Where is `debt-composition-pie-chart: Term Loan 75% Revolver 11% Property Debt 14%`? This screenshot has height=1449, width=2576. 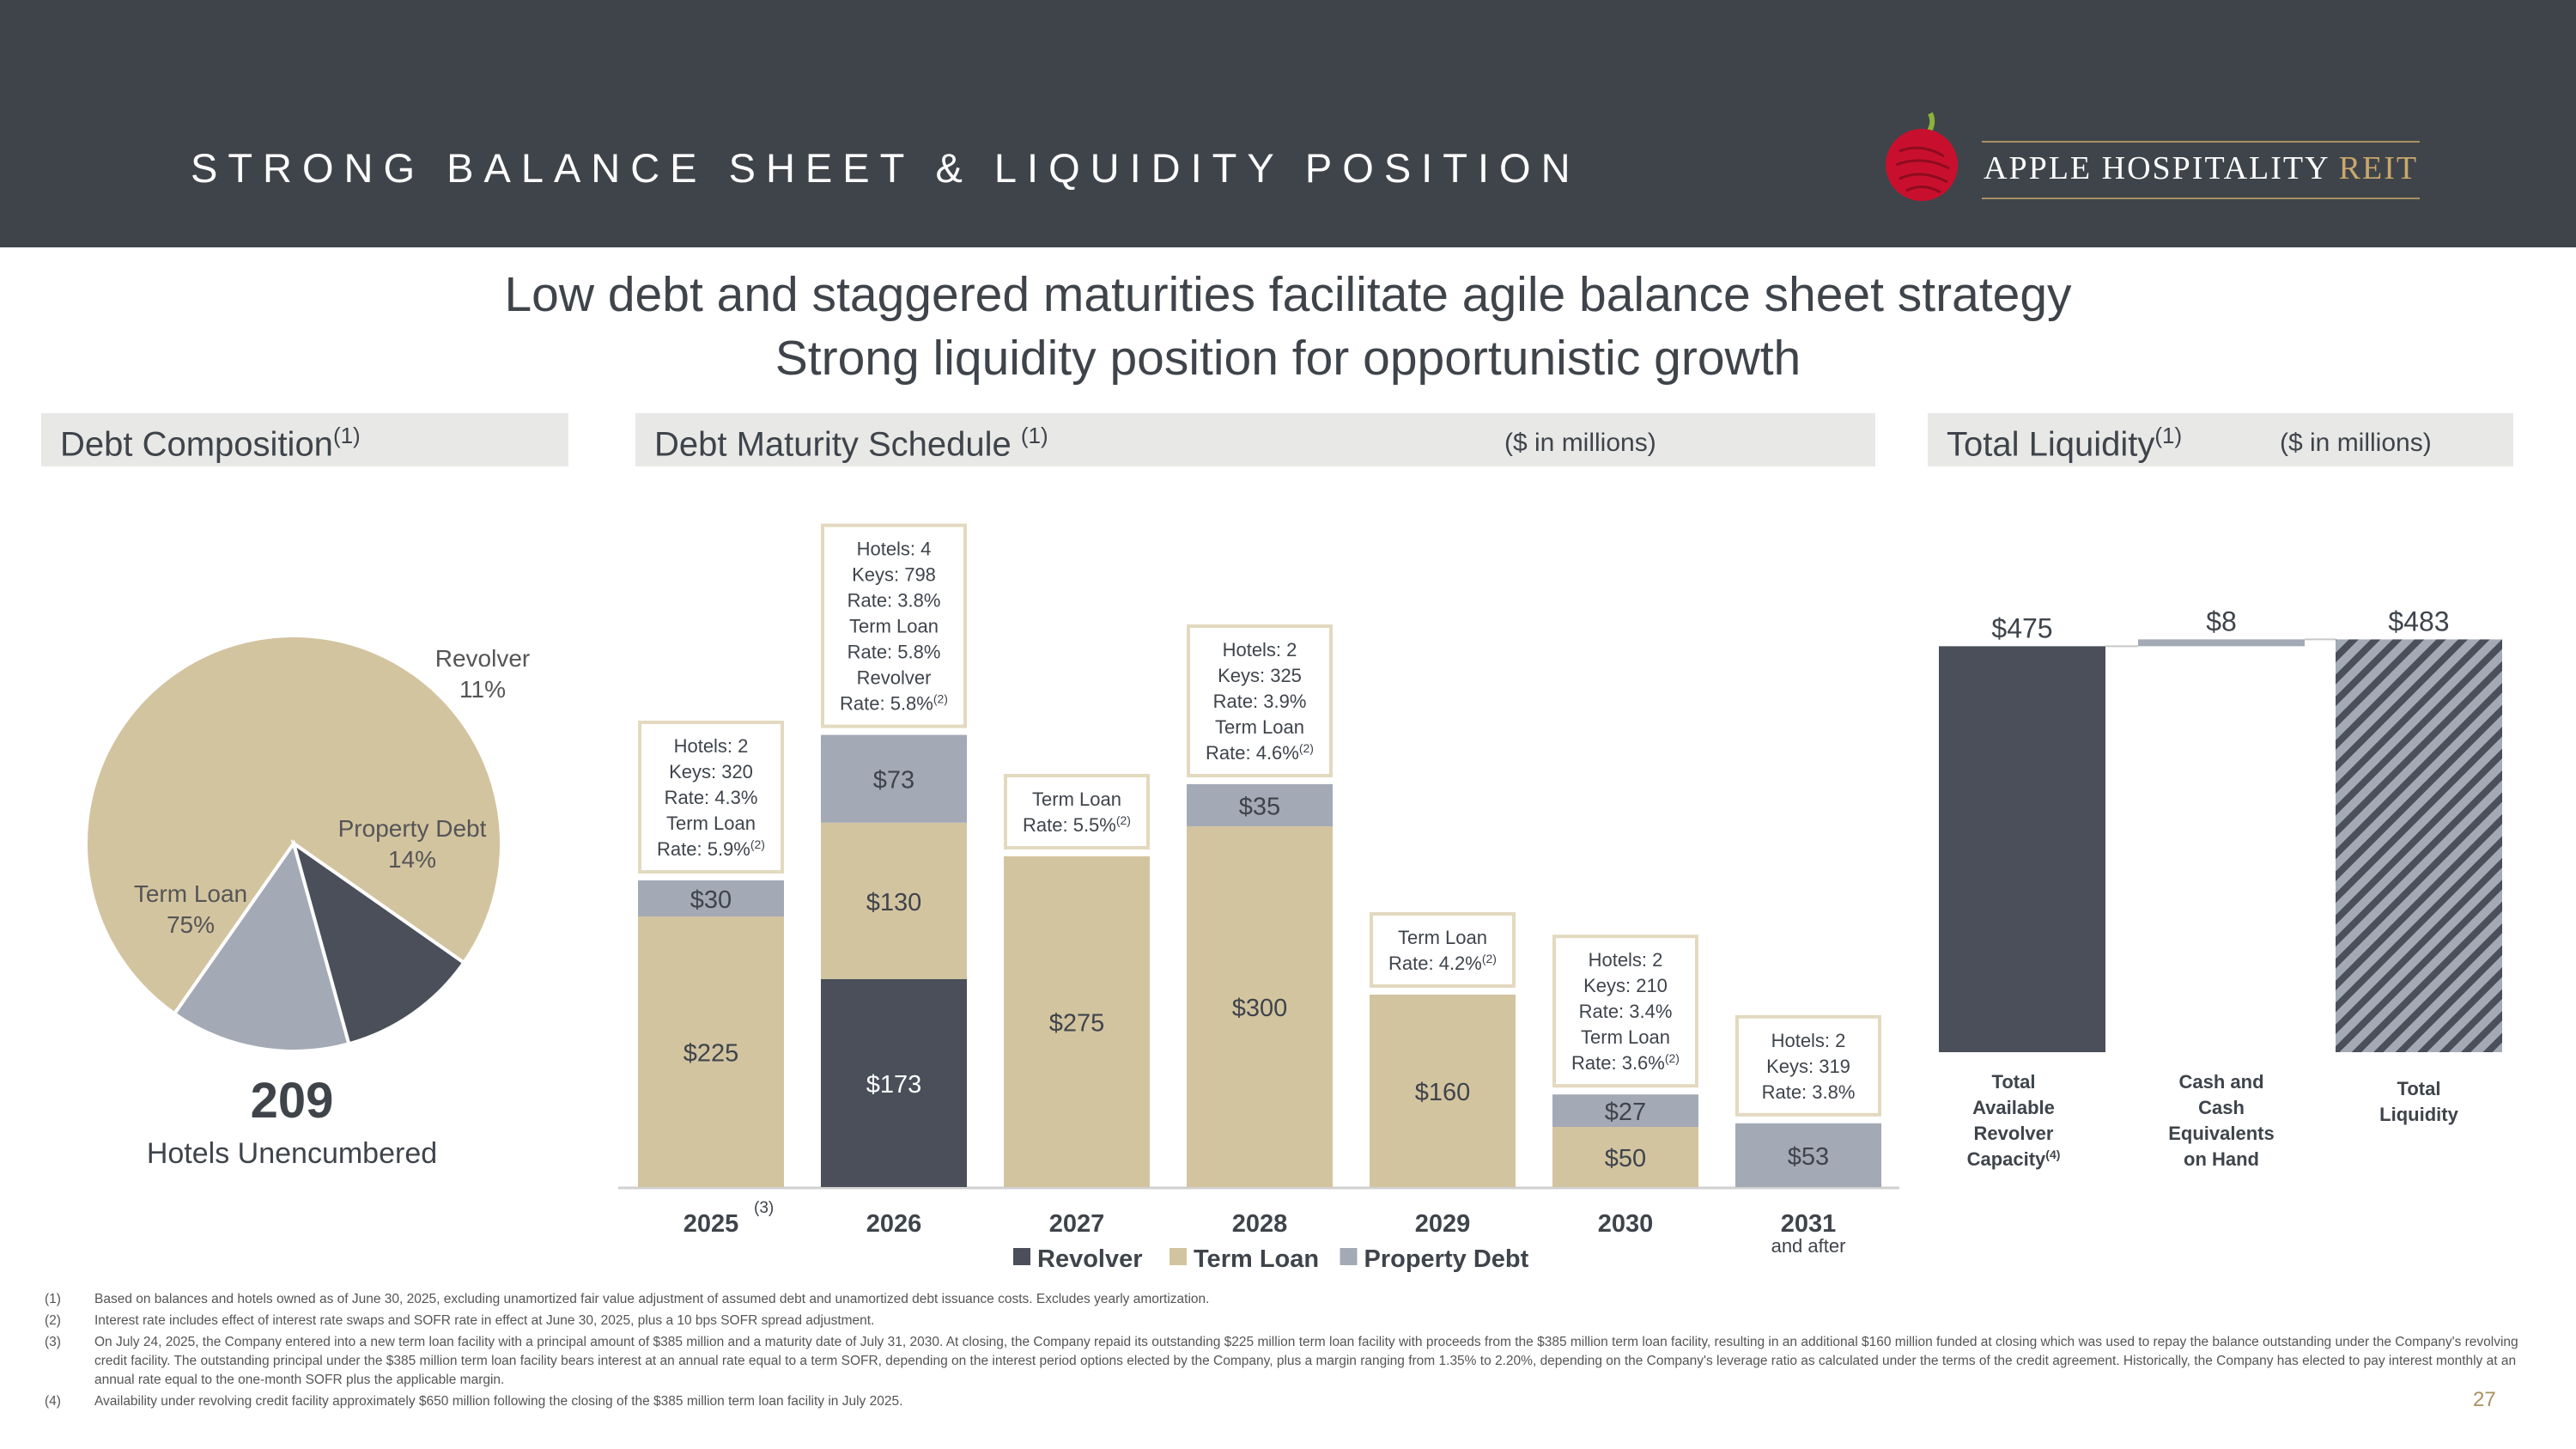
debt-composition-pie-chart: Term Loan 75% Revolver 11% Property Debt 14% is located at coordinates (307, 843).